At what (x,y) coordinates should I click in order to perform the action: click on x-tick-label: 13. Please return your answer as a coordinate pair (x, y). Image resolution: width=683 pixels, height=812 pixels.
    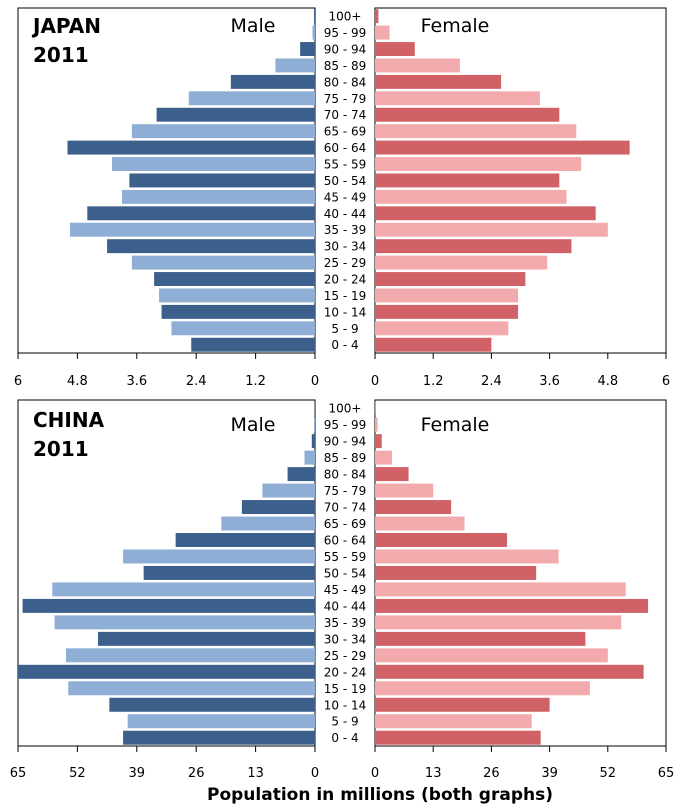
    Looking at the image, I should click on (255, 773).